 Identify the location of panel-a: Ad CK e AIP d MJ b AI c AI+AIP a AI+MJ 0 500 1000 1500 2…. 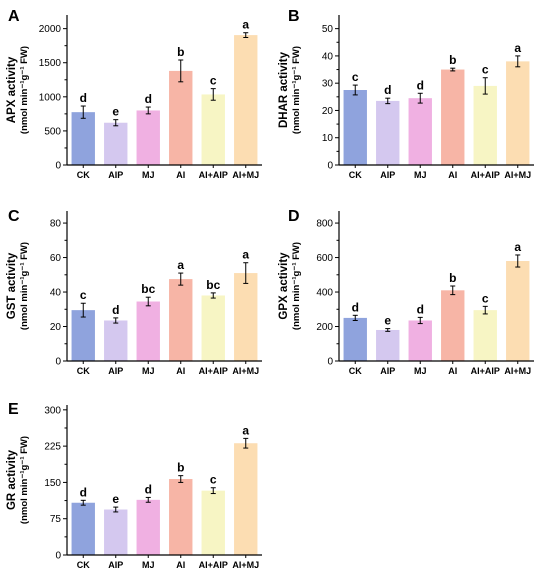
(134, 94).